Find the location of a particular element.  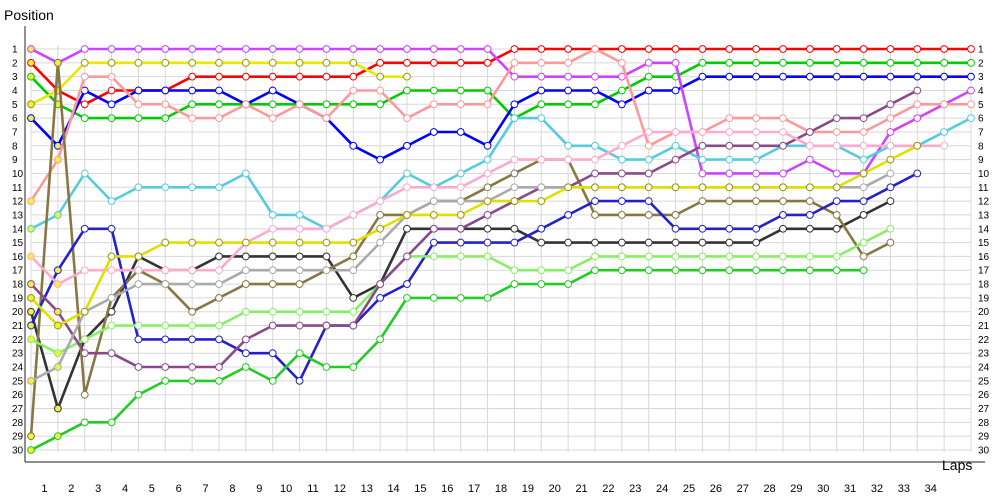

y-tick-label-right: 16 is located at coordinates (984, 257).